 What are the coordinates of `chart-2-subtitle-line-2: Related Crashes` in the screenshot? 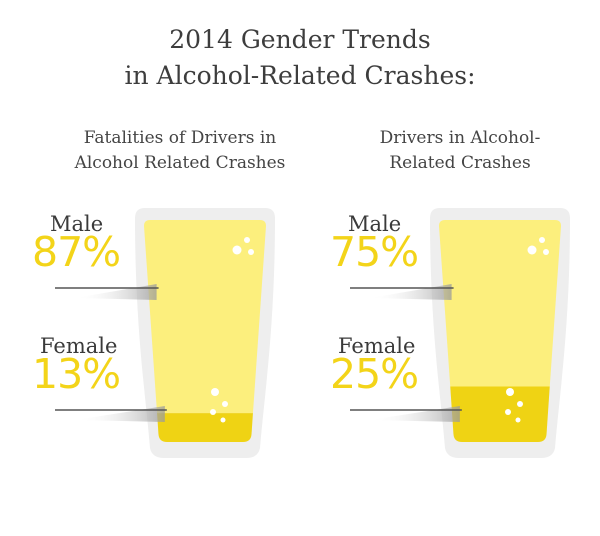 It's located at (460, 163).